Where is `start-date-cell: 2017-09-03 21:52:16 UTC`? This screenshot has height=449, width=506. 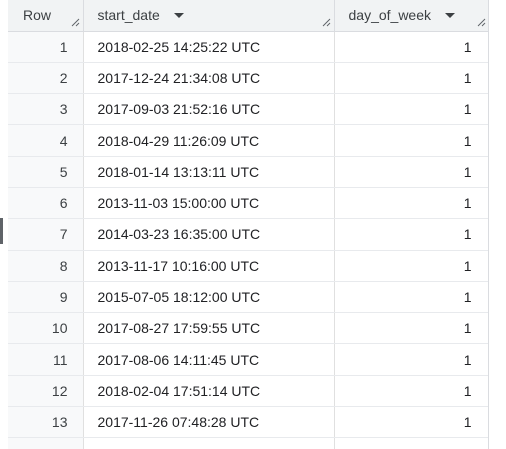
start-date-cell: 2017-09-03 21:52:16 UTC is located at coordinates (209, 109).